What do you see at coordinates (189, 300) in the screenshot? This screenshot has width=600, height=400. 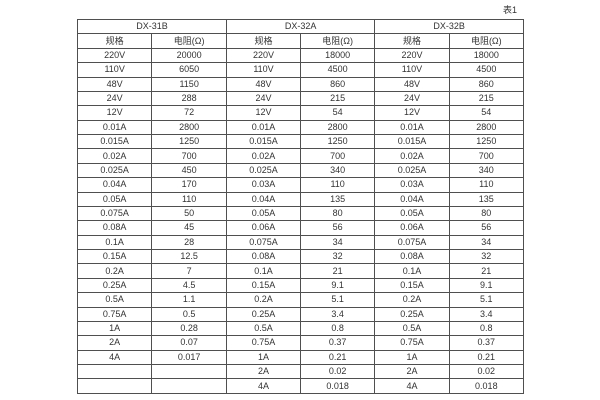 I see `table-cell: 1.1` at bounding box center [189, 300].